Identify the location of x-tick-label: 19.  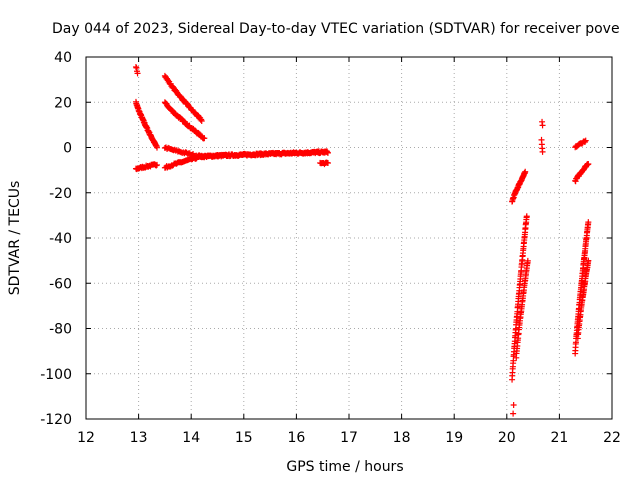
(454, 438).